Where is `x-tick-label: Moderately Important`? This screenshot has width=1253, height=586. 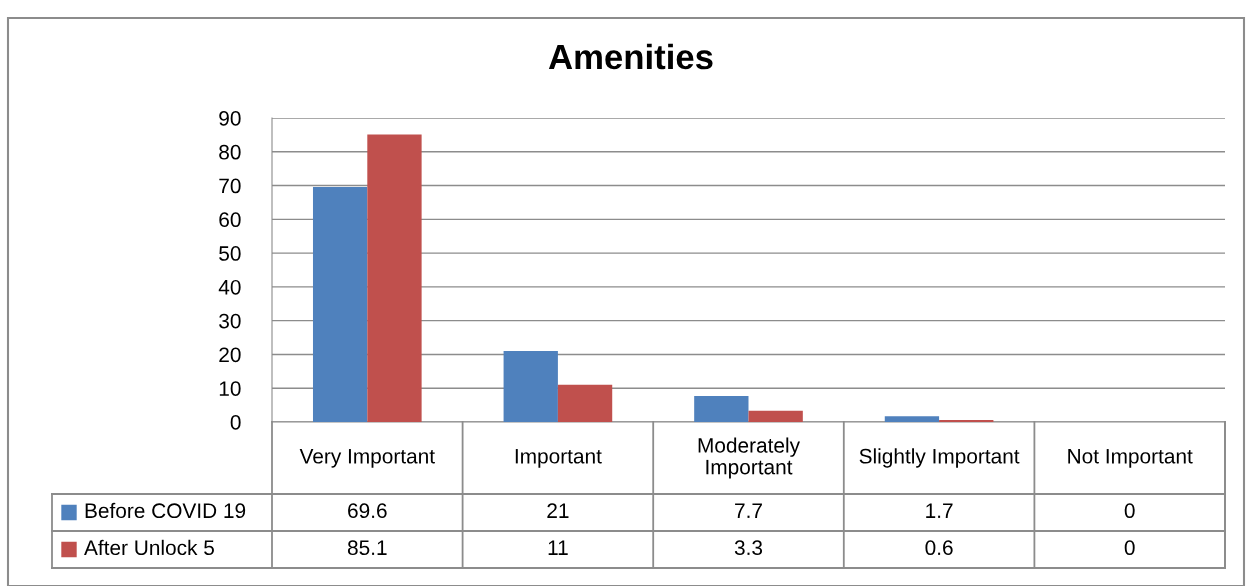
x-tick-label: Moderately Important is located at coordinates (749, 458).